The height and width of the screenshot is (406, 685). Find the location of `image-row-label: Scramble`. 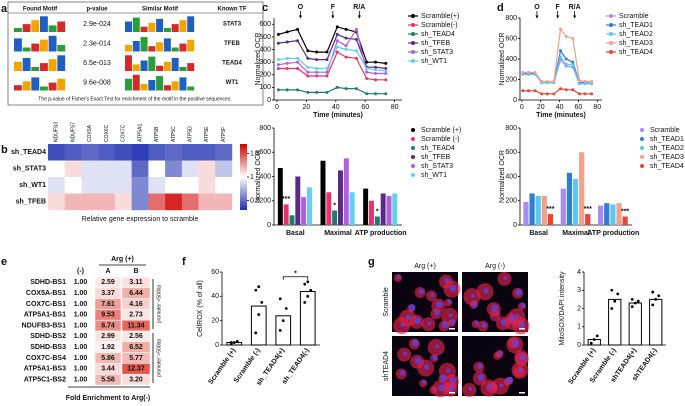

image-row-label: Scramble is located at coordinates (386, 302).